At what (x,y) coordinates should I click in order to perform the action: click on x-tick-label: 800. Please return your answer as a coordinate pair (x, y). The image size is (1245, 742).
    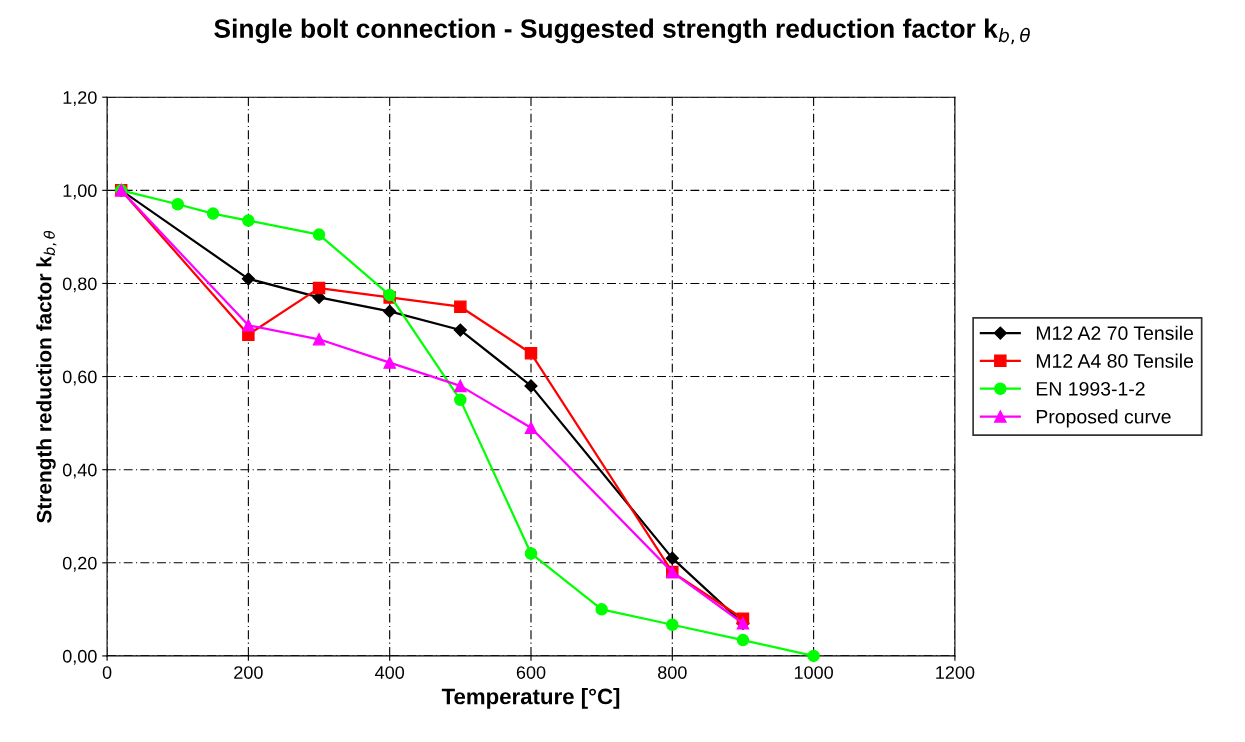
    Looking at the image, I should click on (672, 672).